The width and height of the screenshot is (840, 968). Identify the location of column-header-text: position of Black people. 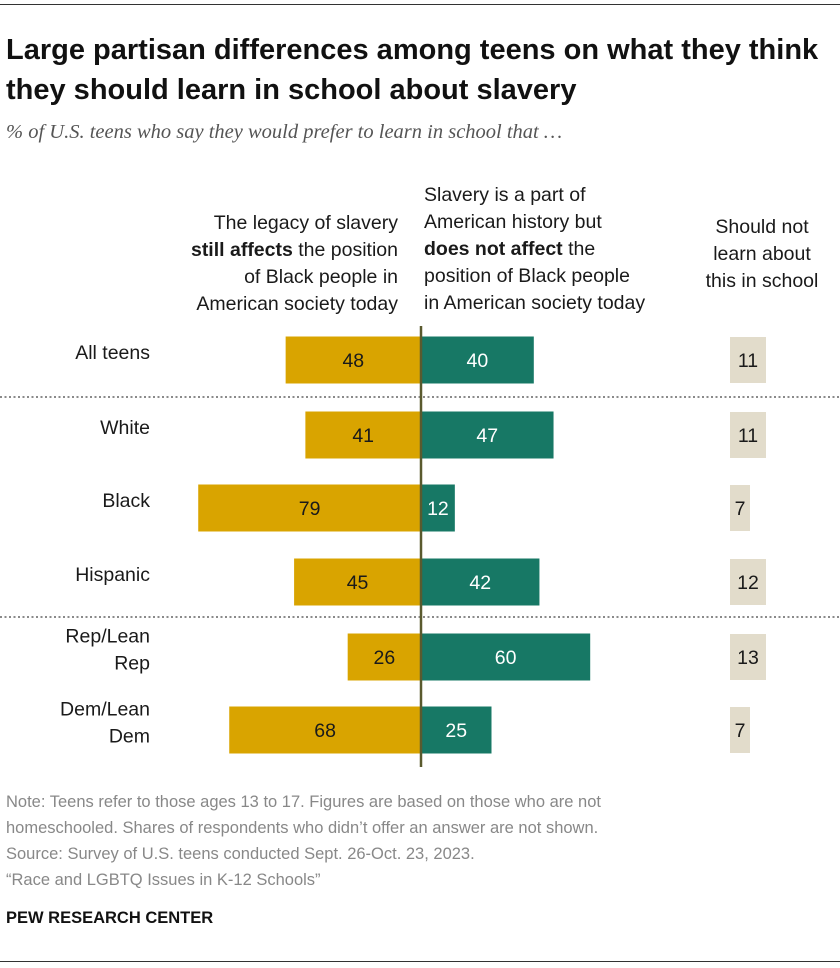
(527, 276).